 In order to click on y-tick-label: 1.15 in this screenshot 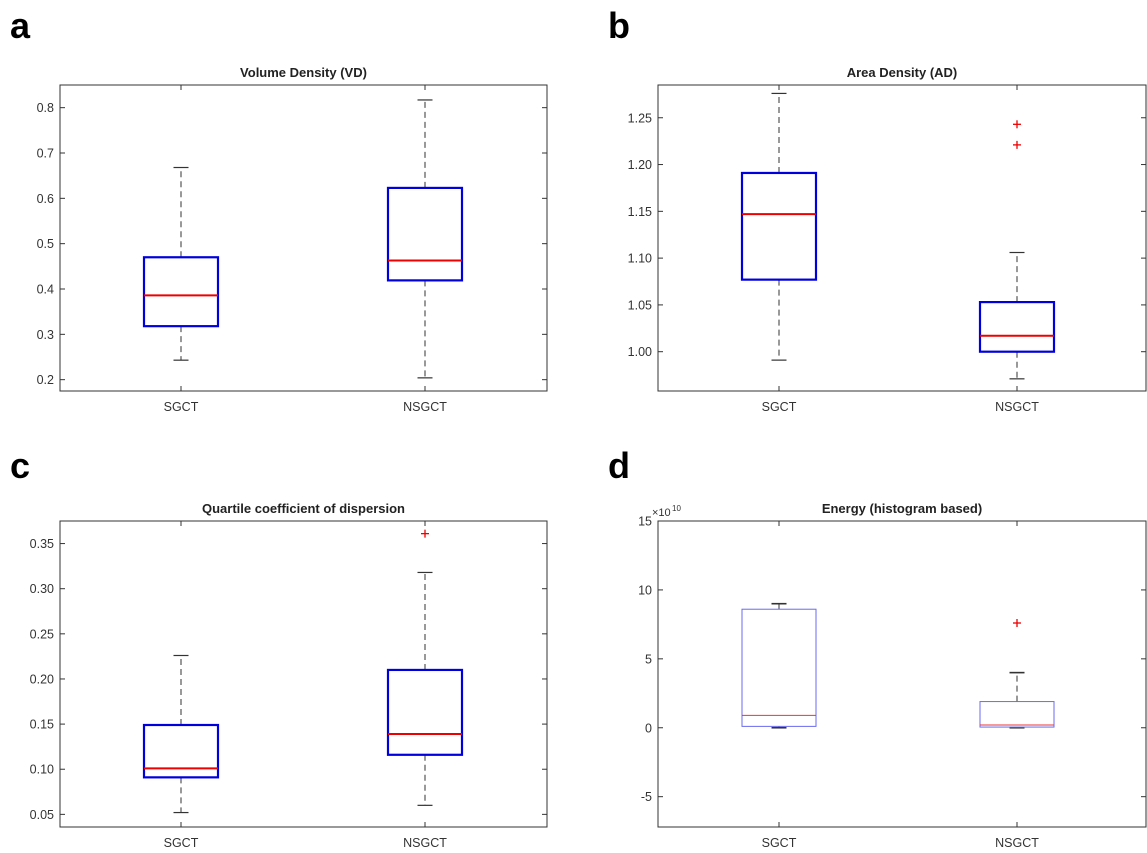, I will do `click(640, 212)`.